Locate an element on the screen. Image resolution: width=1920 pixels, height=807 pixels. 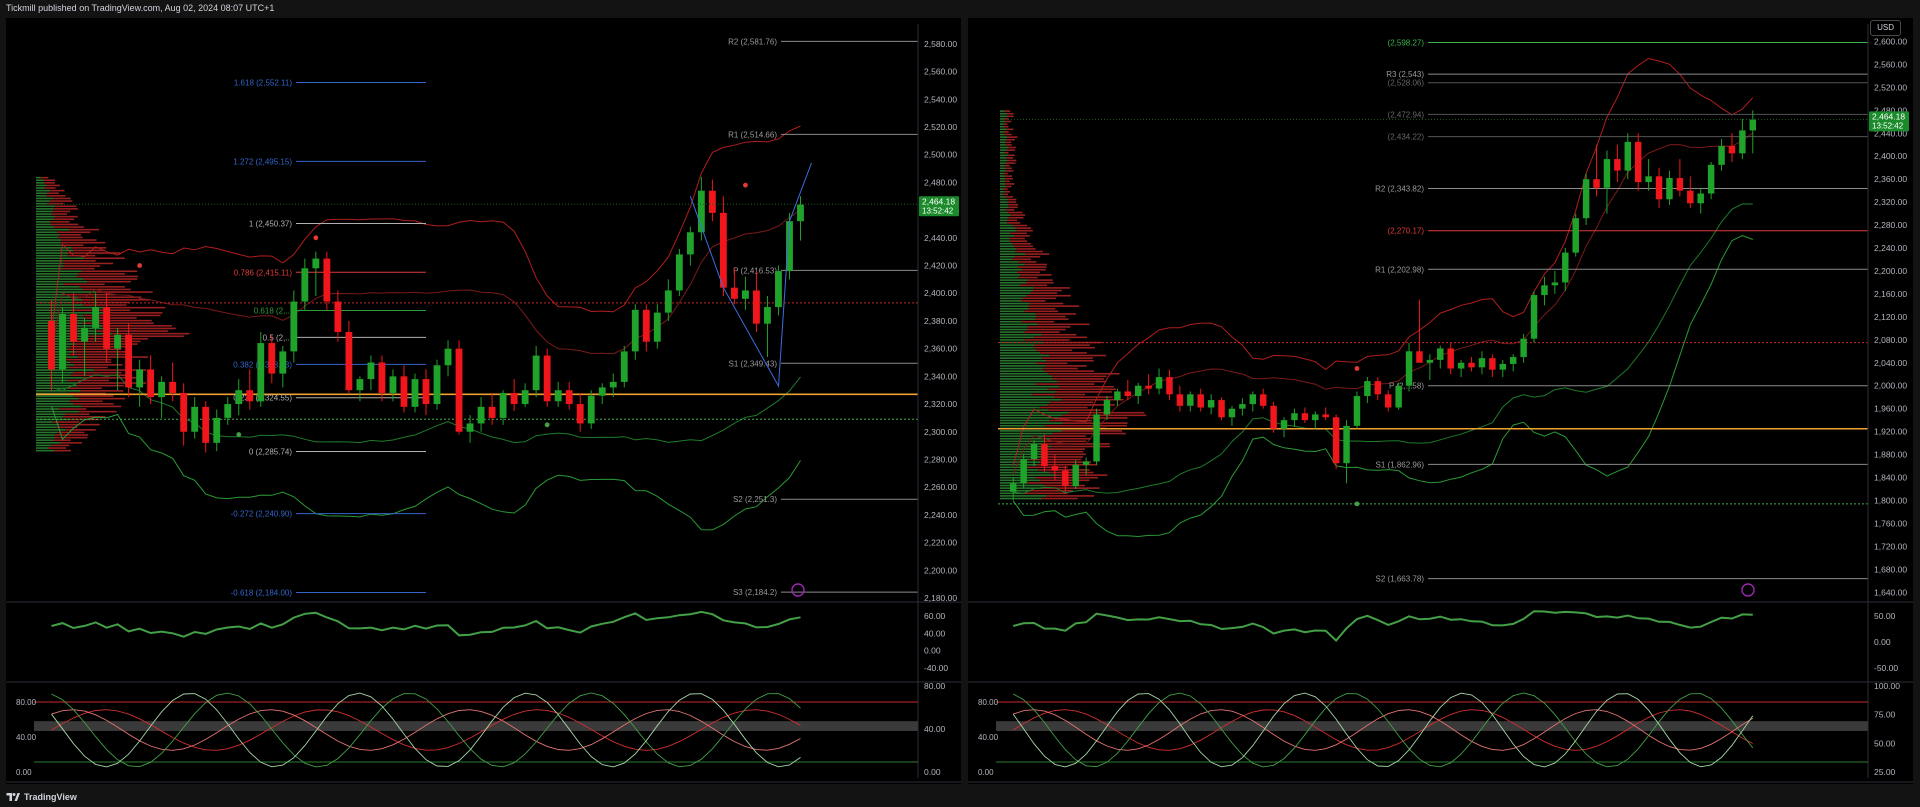
currency-badge: USD is located at coordinates (1885, 28).